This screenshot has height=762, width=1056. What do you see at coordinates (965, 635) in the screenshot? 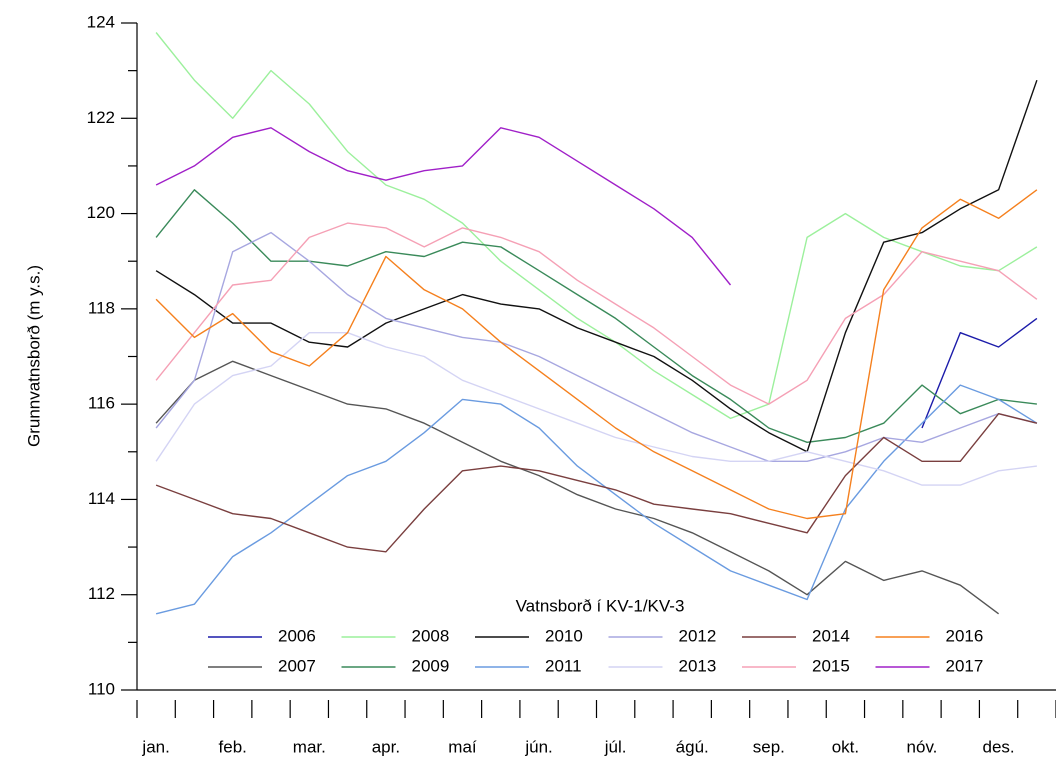
I see `legend-label: 2016` at bounding box center [965, 635].